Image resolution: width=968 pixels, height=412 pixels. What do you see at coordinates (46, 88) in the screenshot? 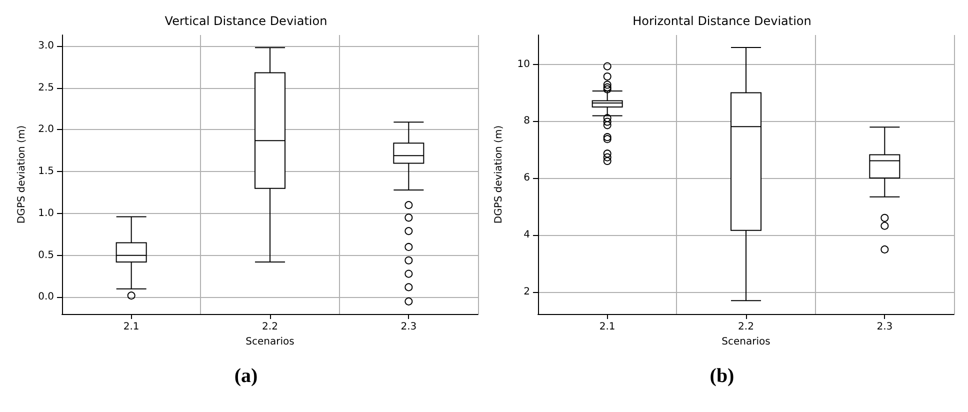
I see `y-tick-label: 2.5` at bounding box center [46, 88].